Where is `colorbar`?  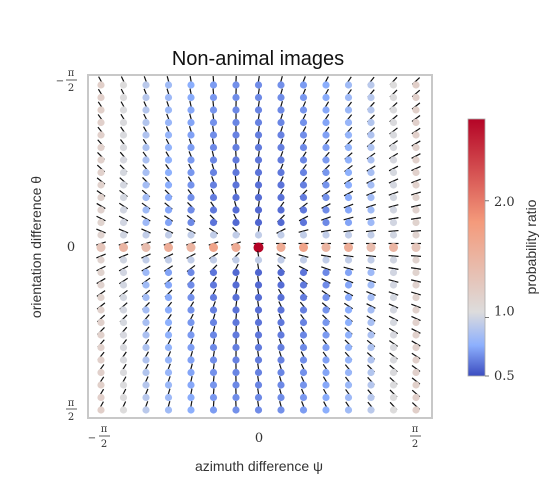 colorbar is located at coordinates (476, 247).